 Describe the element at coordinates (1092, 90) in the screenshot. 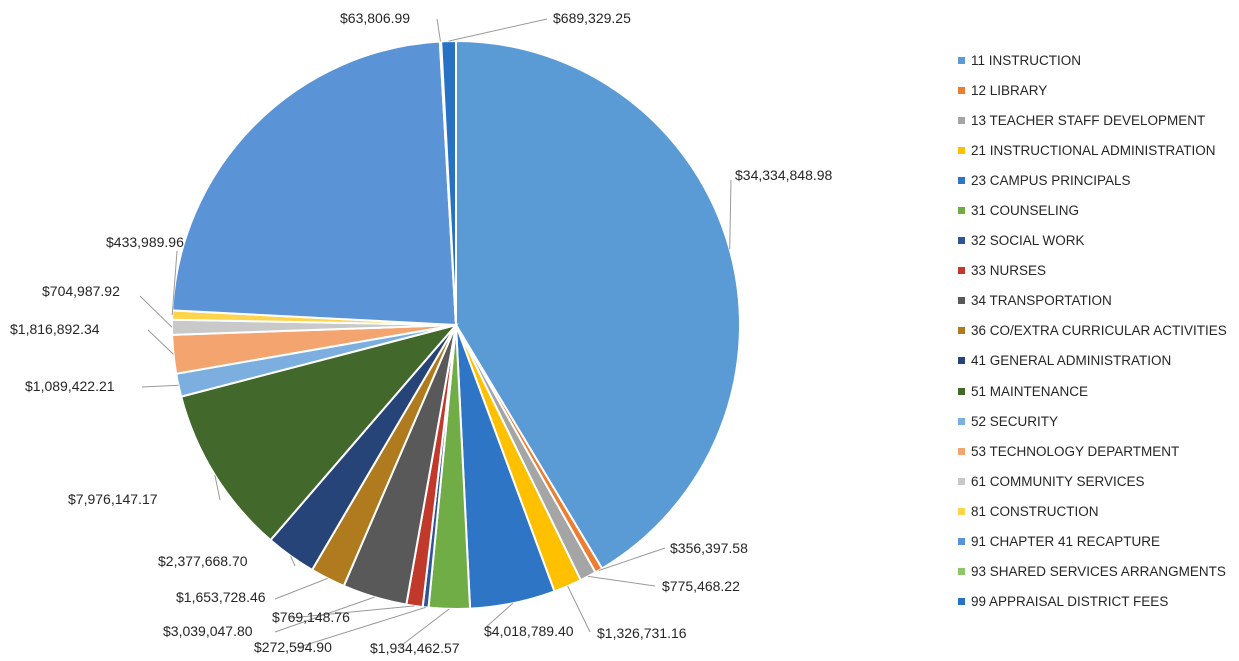

I see `legend-item-12-library: 12 LIBRARY` at that location.